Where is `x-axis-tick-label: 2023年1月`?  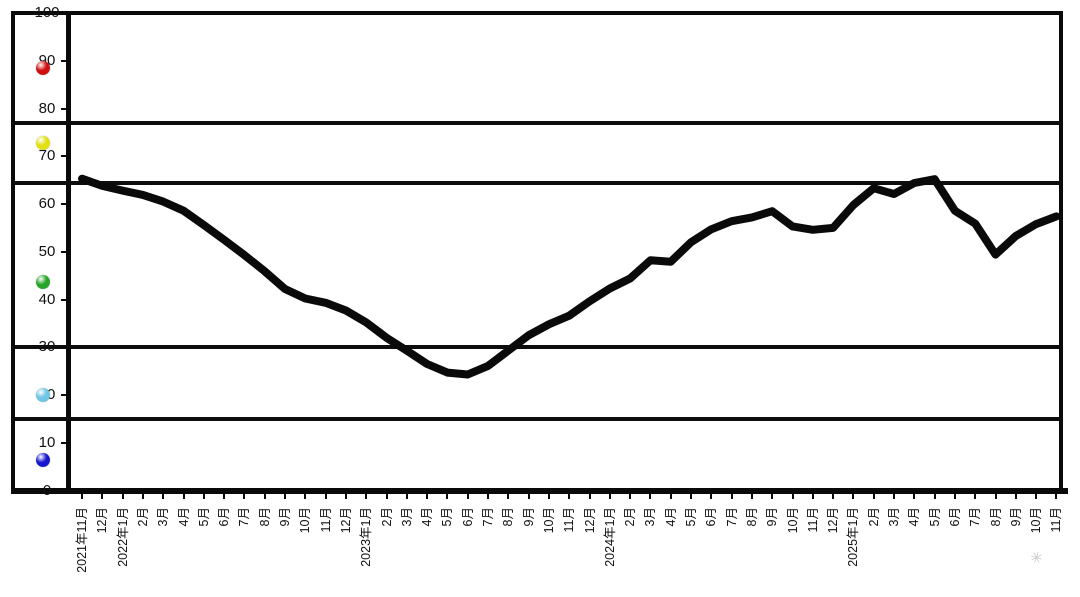
x-axis-tick-label: 2023年1月 is located at coordinates (366, 545).